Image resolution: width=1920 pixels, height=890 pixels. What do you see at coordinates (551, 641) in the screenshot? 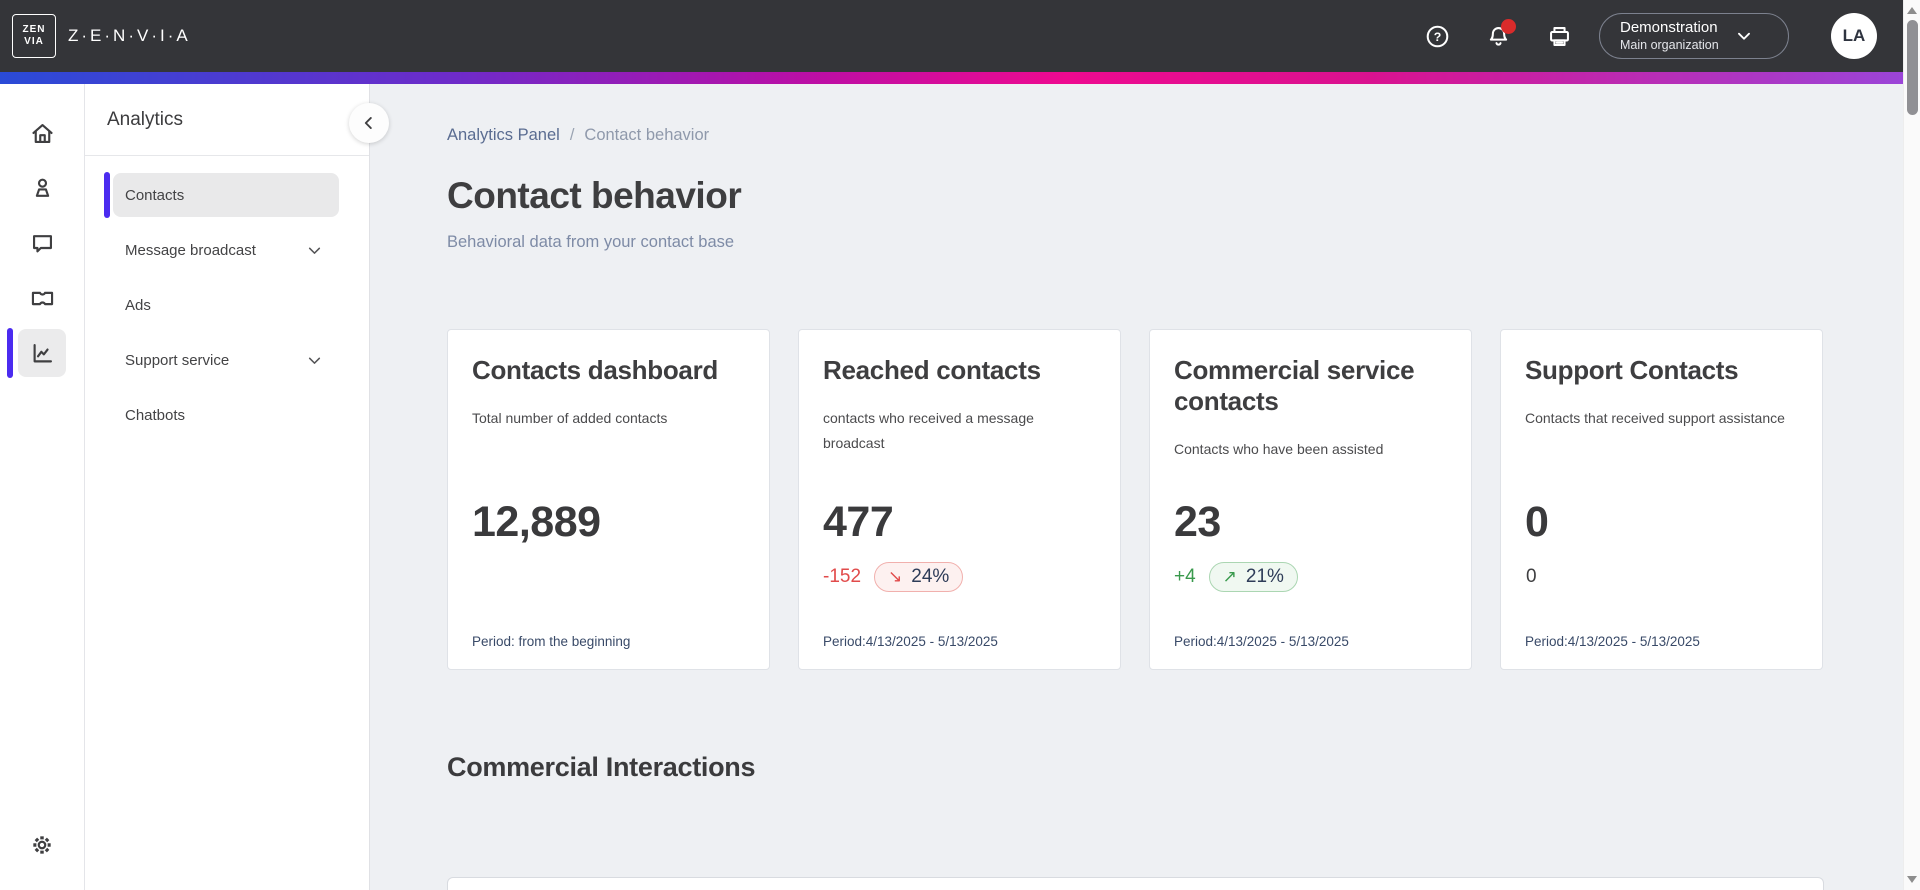
I see `card-period: Period: from the beginning` at bounding box center [551, 641].